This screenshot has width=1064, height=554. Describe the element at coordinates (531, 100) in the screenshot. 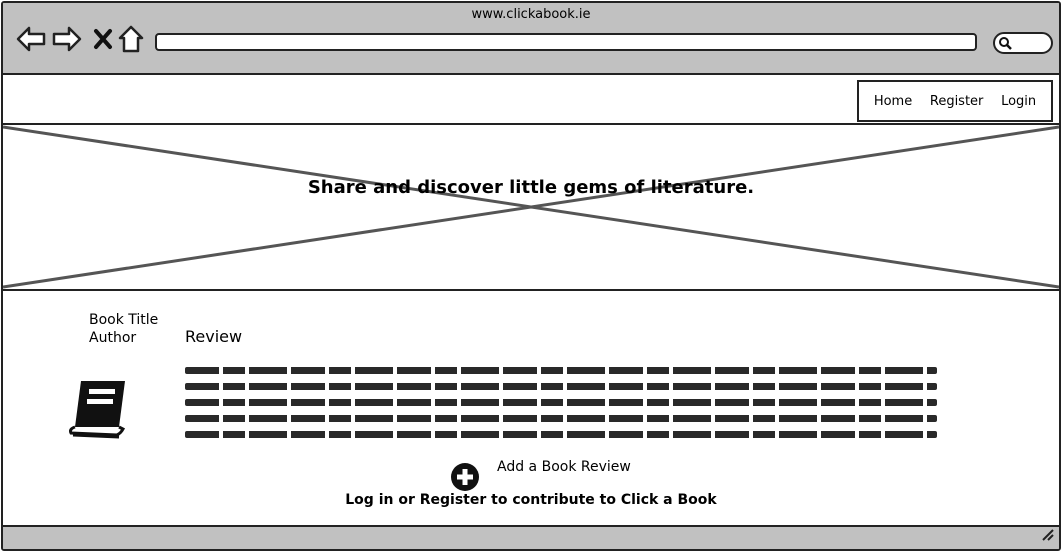

I see `site-header: Home Register Login` at that location.